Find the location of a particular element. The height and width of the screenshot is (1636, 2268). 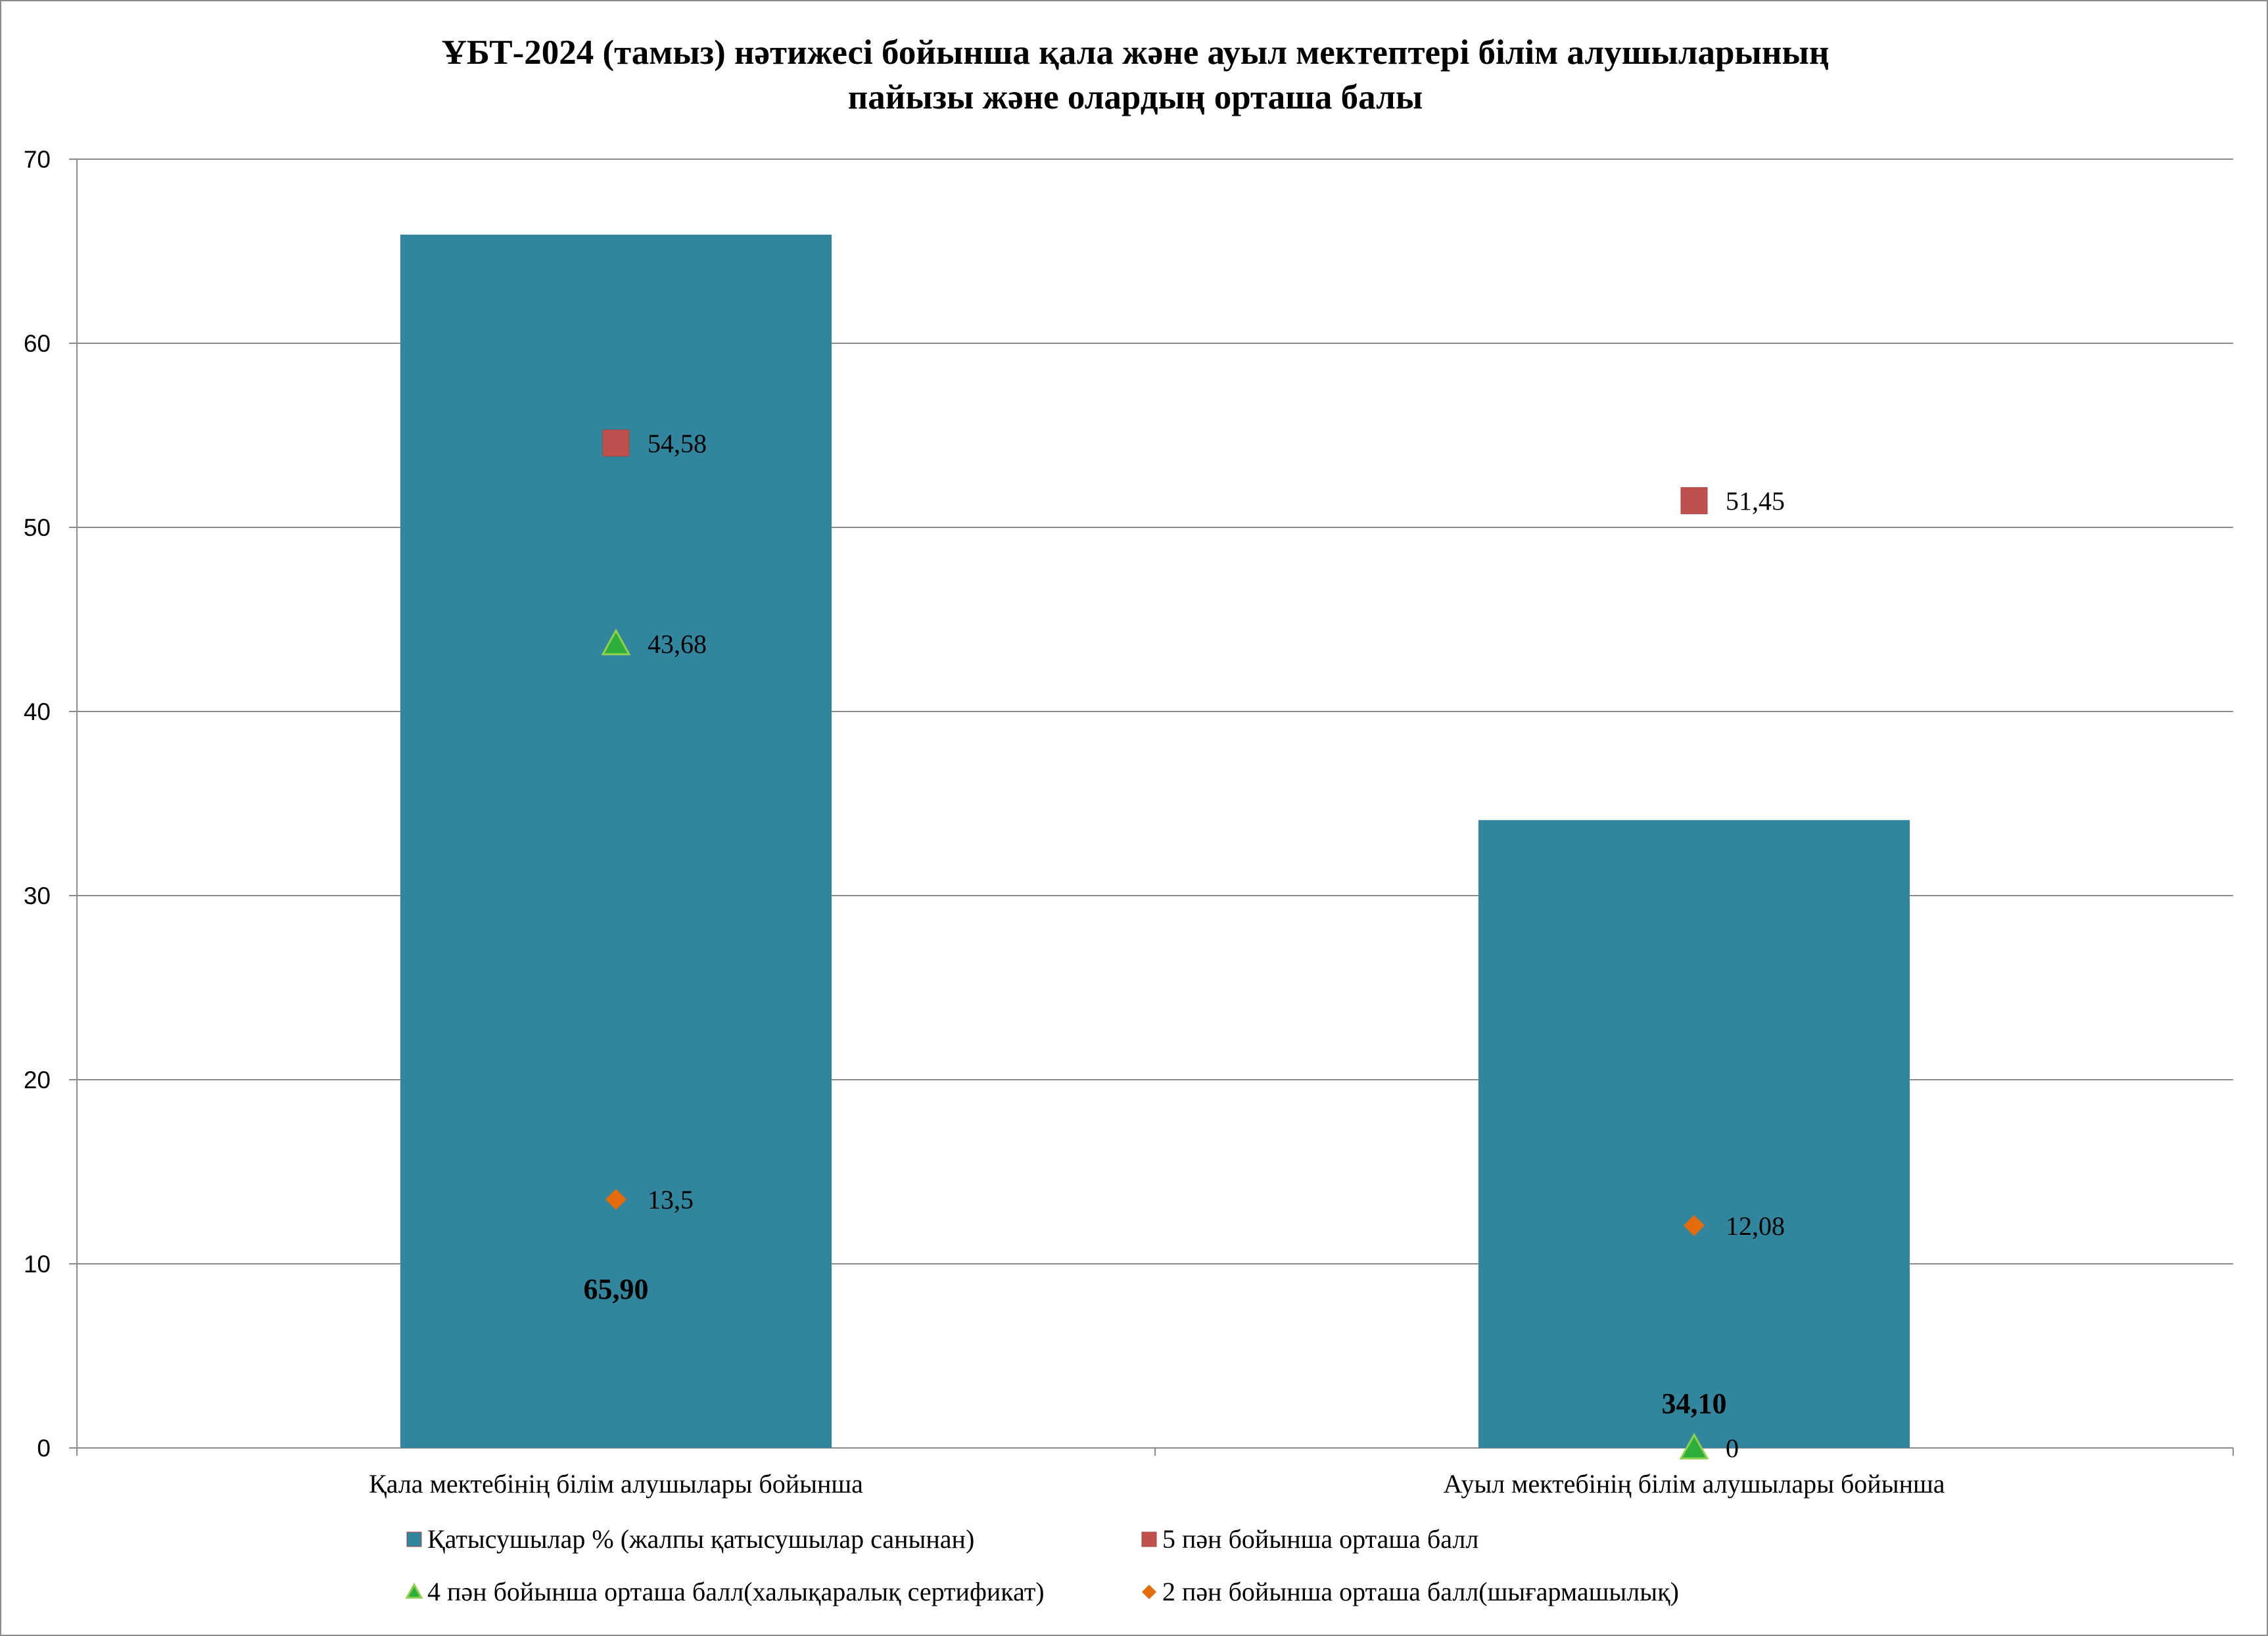

y-tick-label: 70 is located at coordinates (37, 159).